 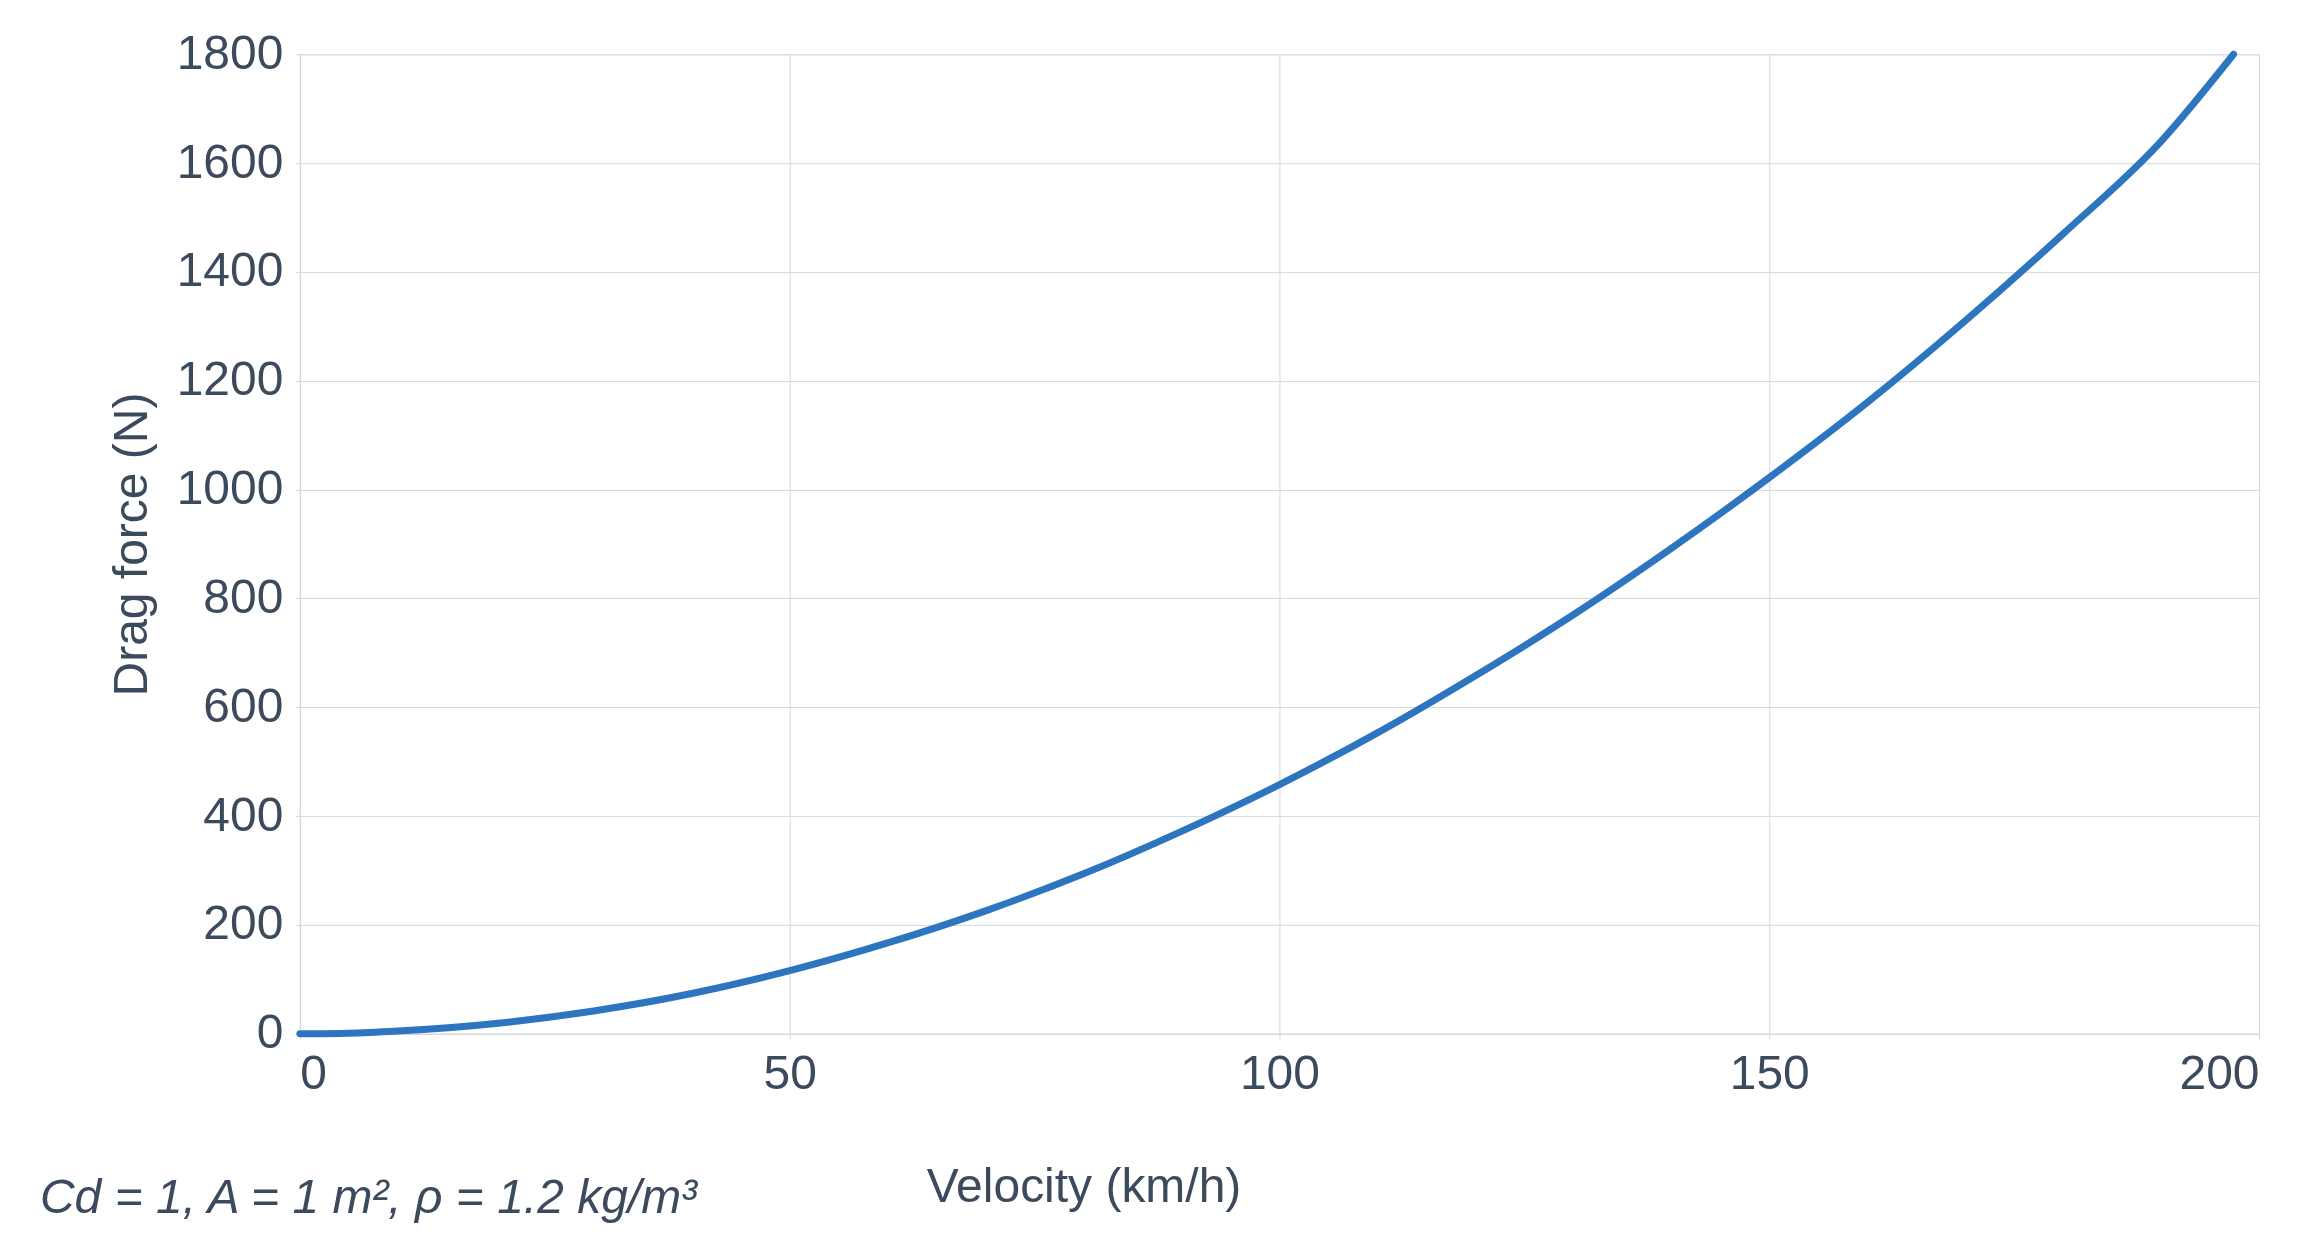 What do you see at coordinates (243, 705) in the screenshot?
I see `y-tick-label: 600` at bounding box center [243, 705].